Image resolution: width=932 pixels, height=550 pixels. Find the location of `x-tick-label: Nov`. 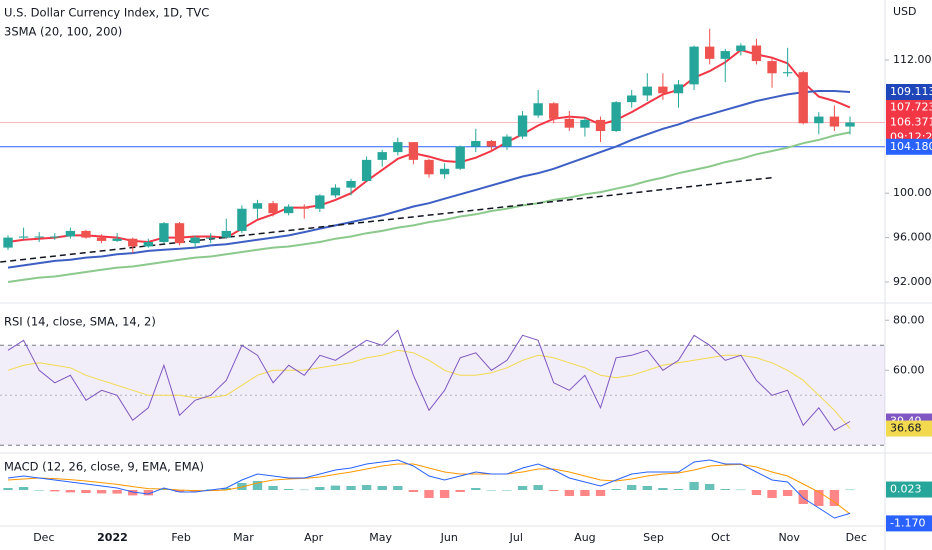

x-tick-label: Nov is located at coordinates (789, 537).